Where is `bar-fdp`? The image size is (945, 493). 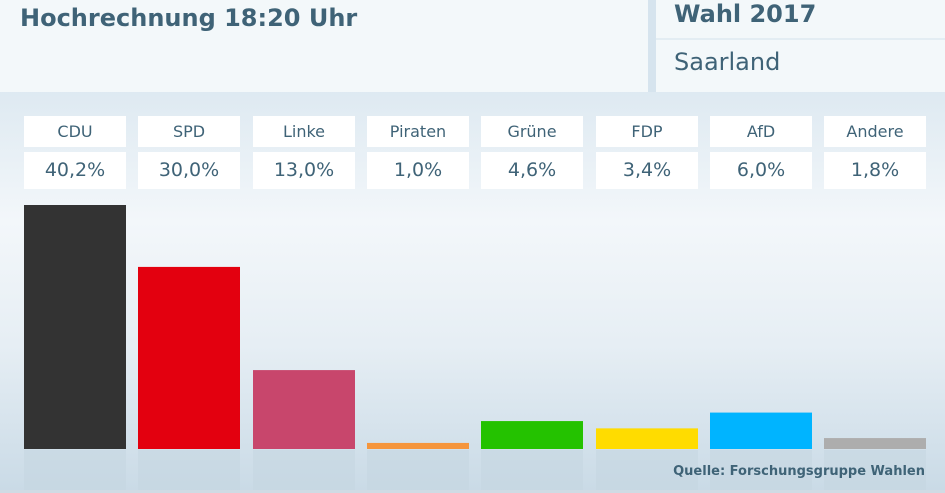
bar-fdp is located at coordinates (647, 438).